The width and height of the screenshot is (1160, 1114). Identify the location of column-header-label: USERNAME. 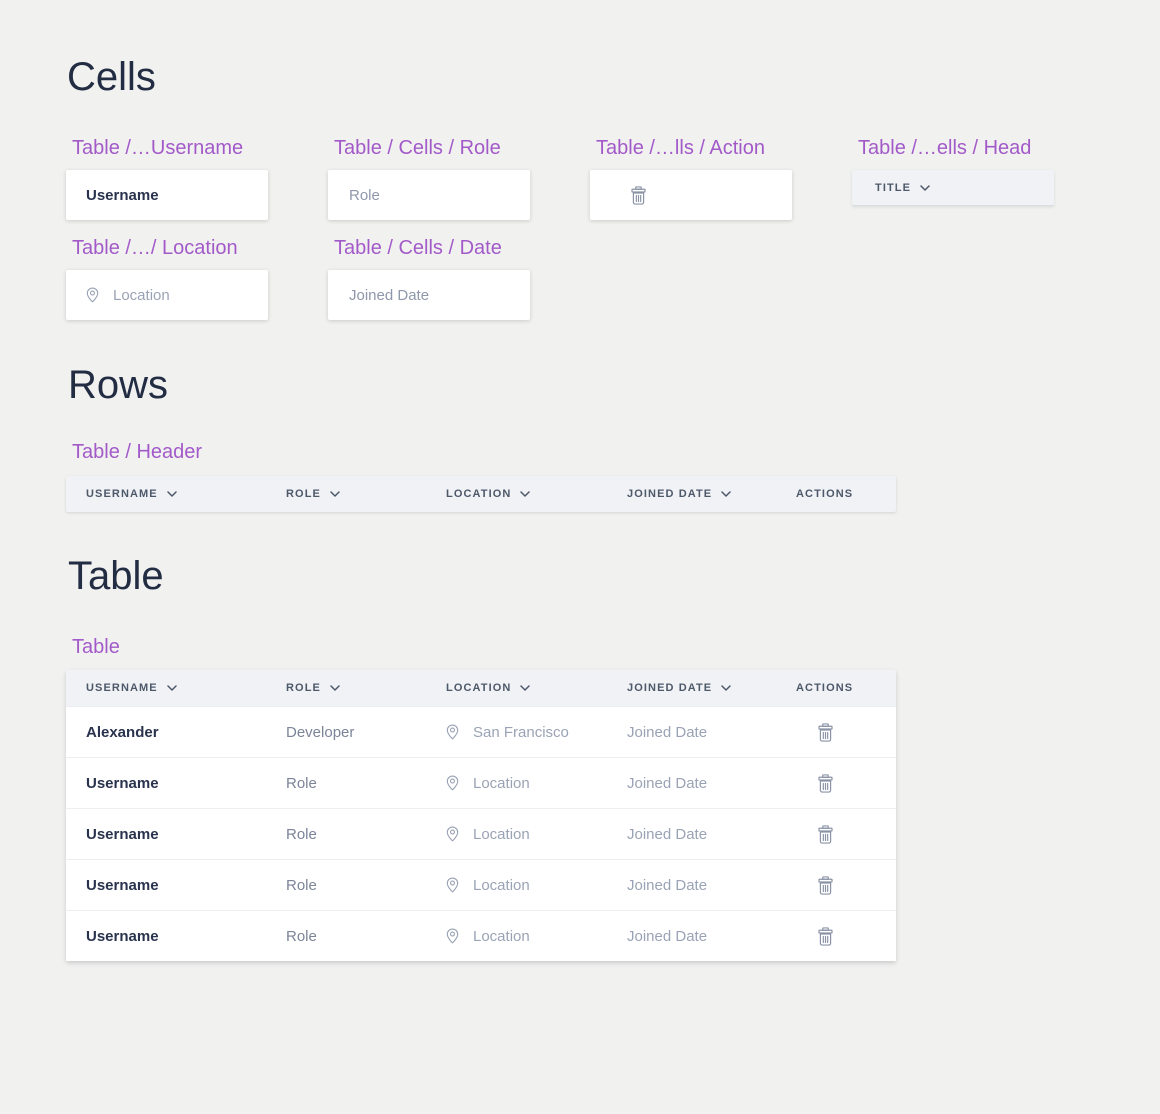
(122, 688).